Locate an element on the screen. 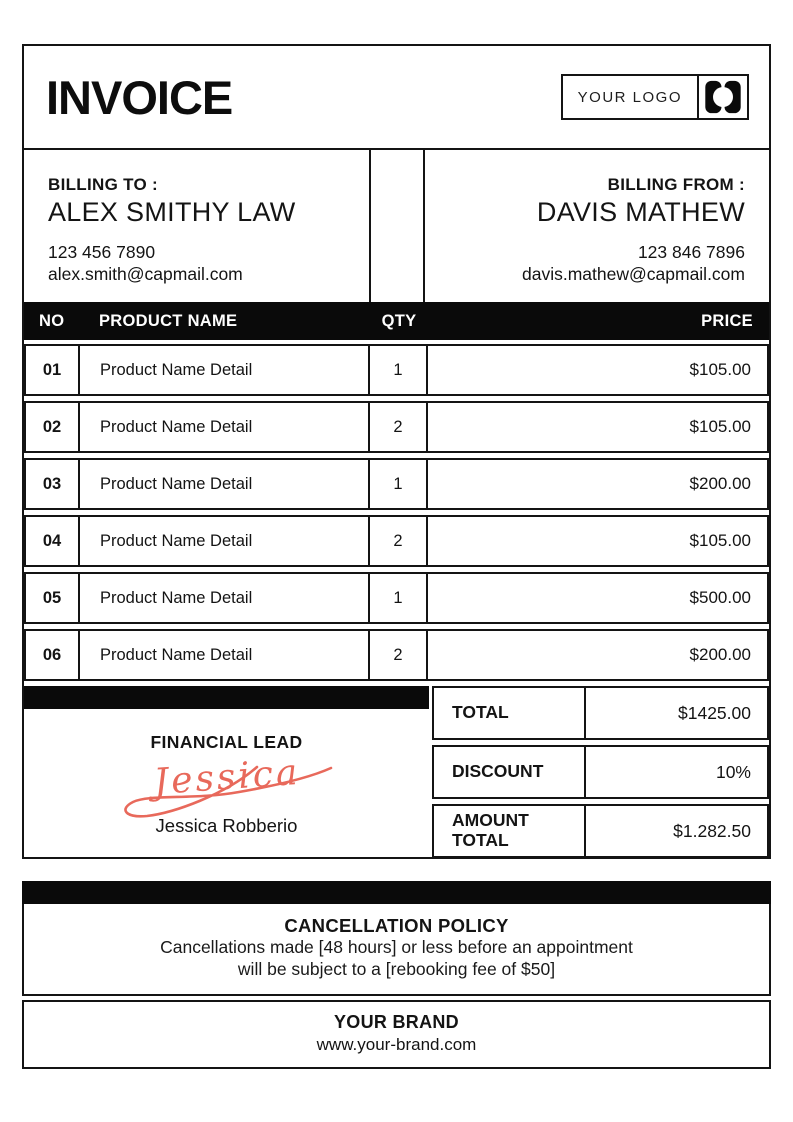 Image resolution: width=793 pixels, height=1122 pixels. amount-total-value: $1.282.50 is located at coordinates (712, 830).